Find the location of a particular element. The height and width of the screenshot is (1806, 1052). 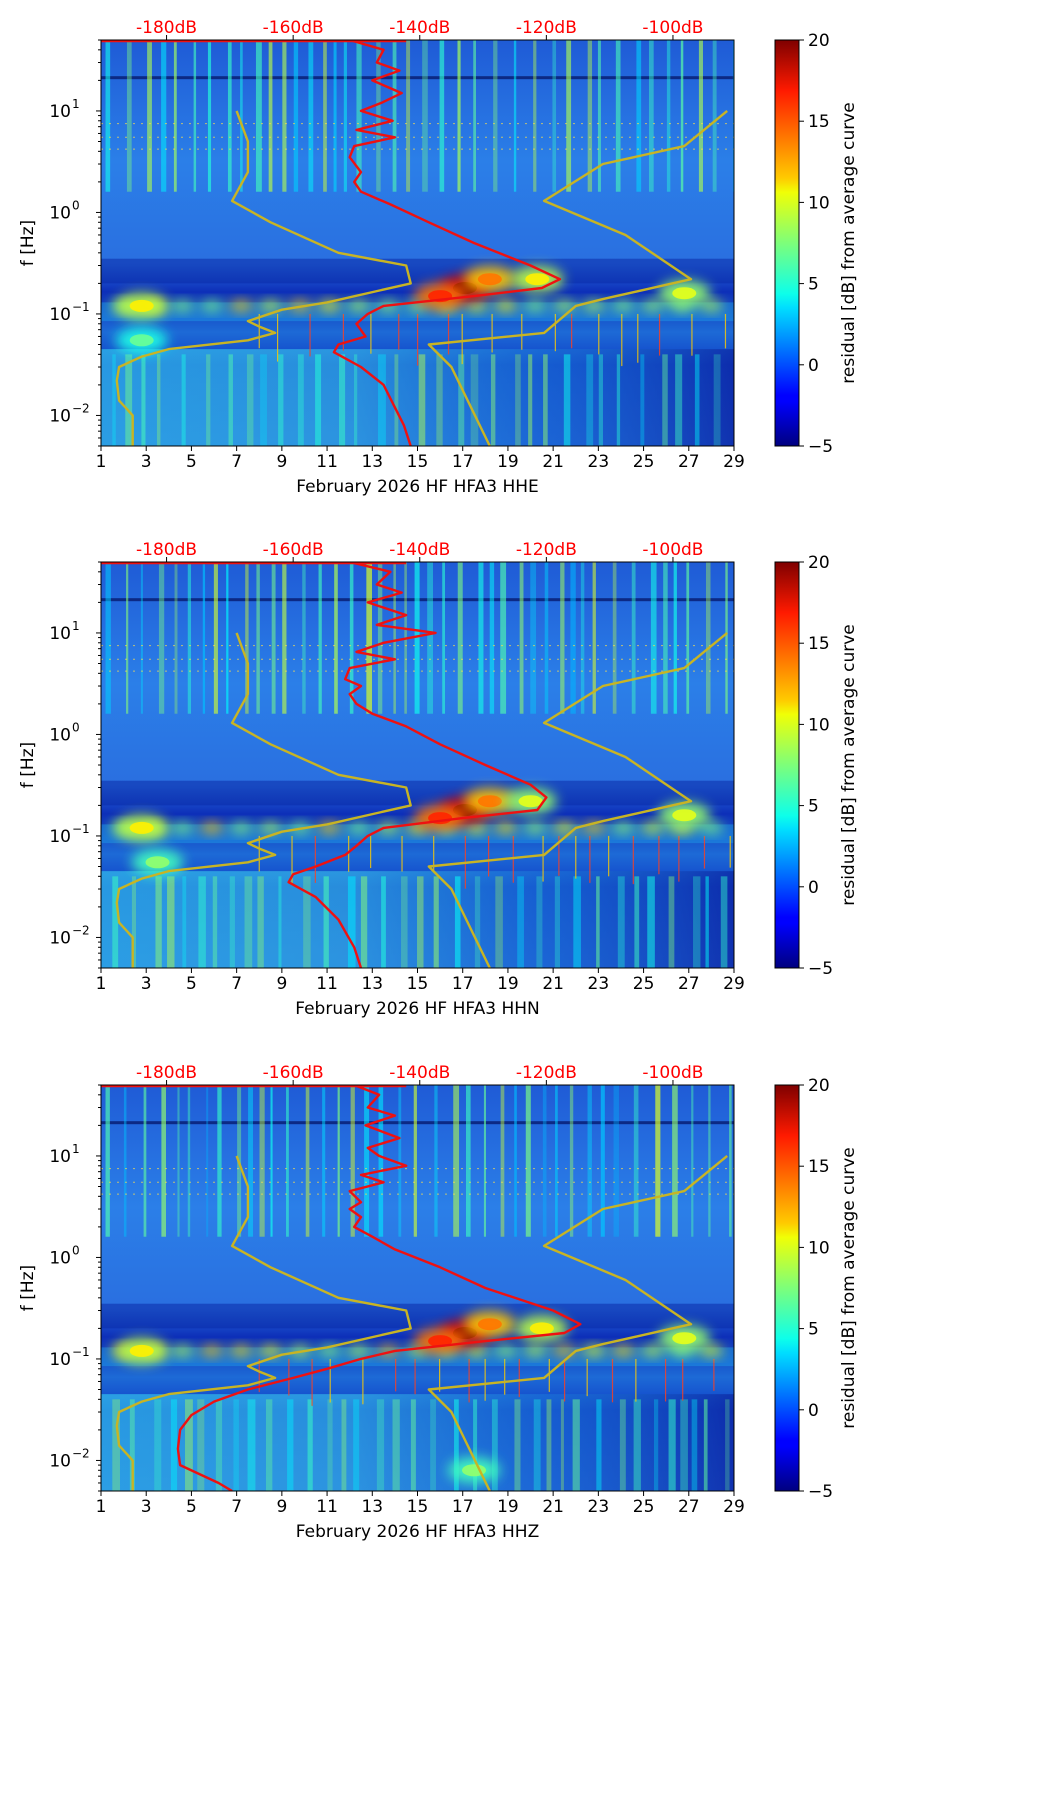

top-axis-label: -180dB is located at coordinates (166, 28).